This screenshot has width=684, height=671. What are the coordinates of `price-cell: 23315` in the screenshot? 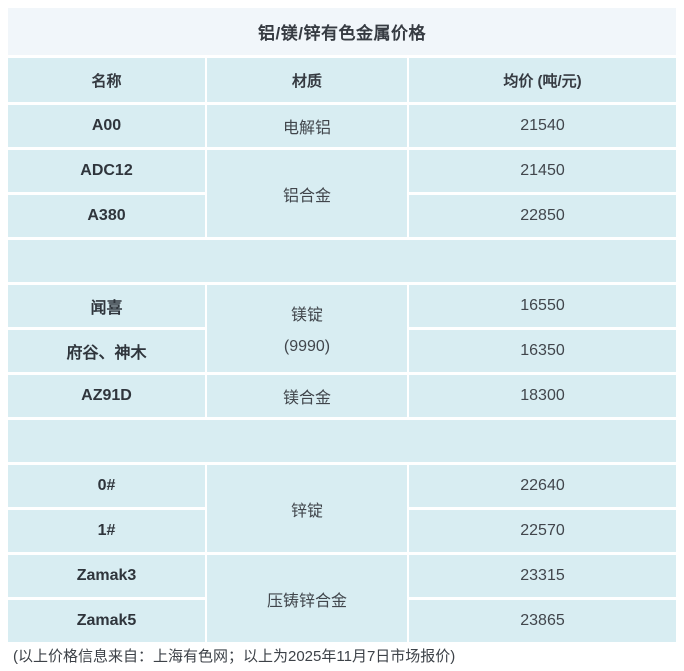 It's located at (542, 576).